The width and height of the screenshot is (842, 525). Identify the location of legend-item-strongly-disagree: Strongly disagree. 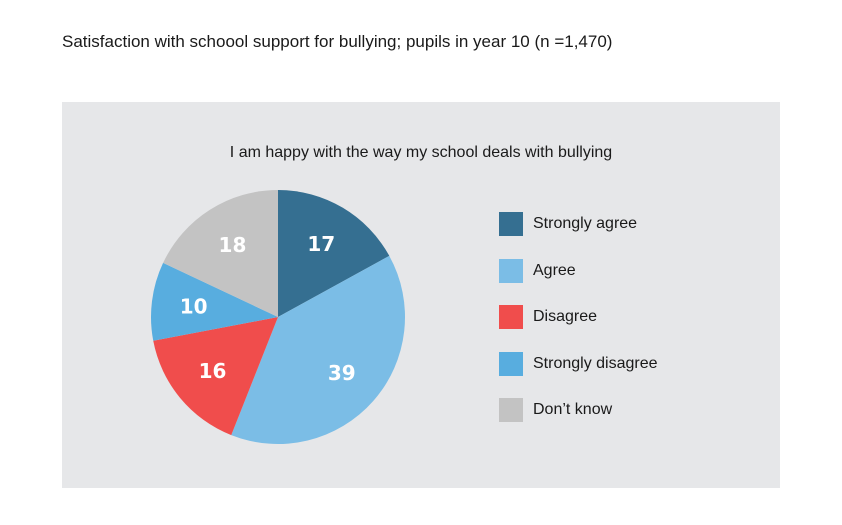
(578, 363).